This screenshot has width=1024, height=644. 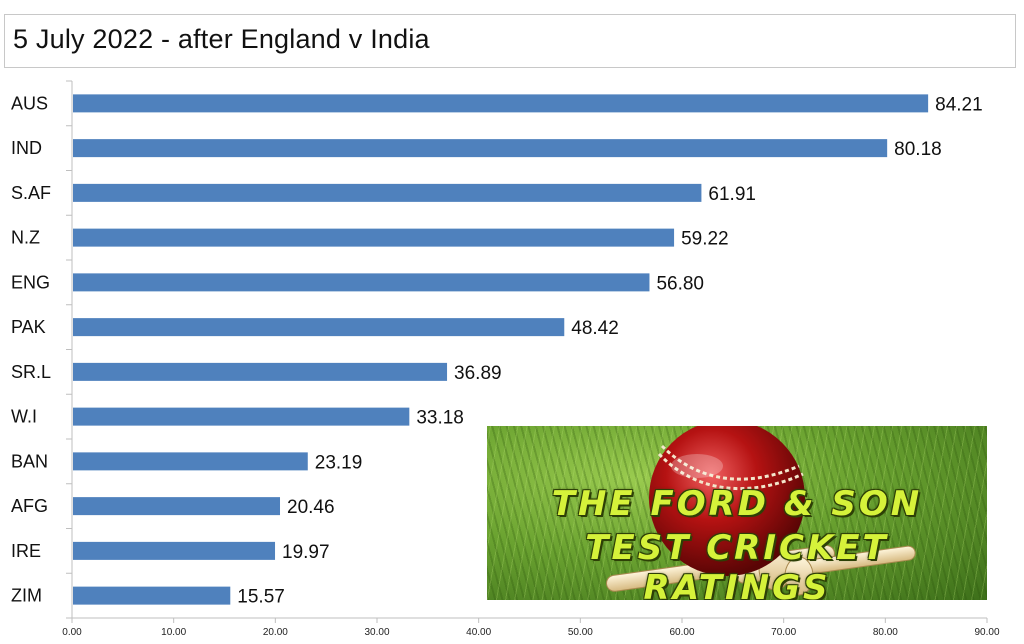 What do you see at coordinates (174, 550) in the screenshot?
I see `bar-ire` at bounding box center [174, 550].